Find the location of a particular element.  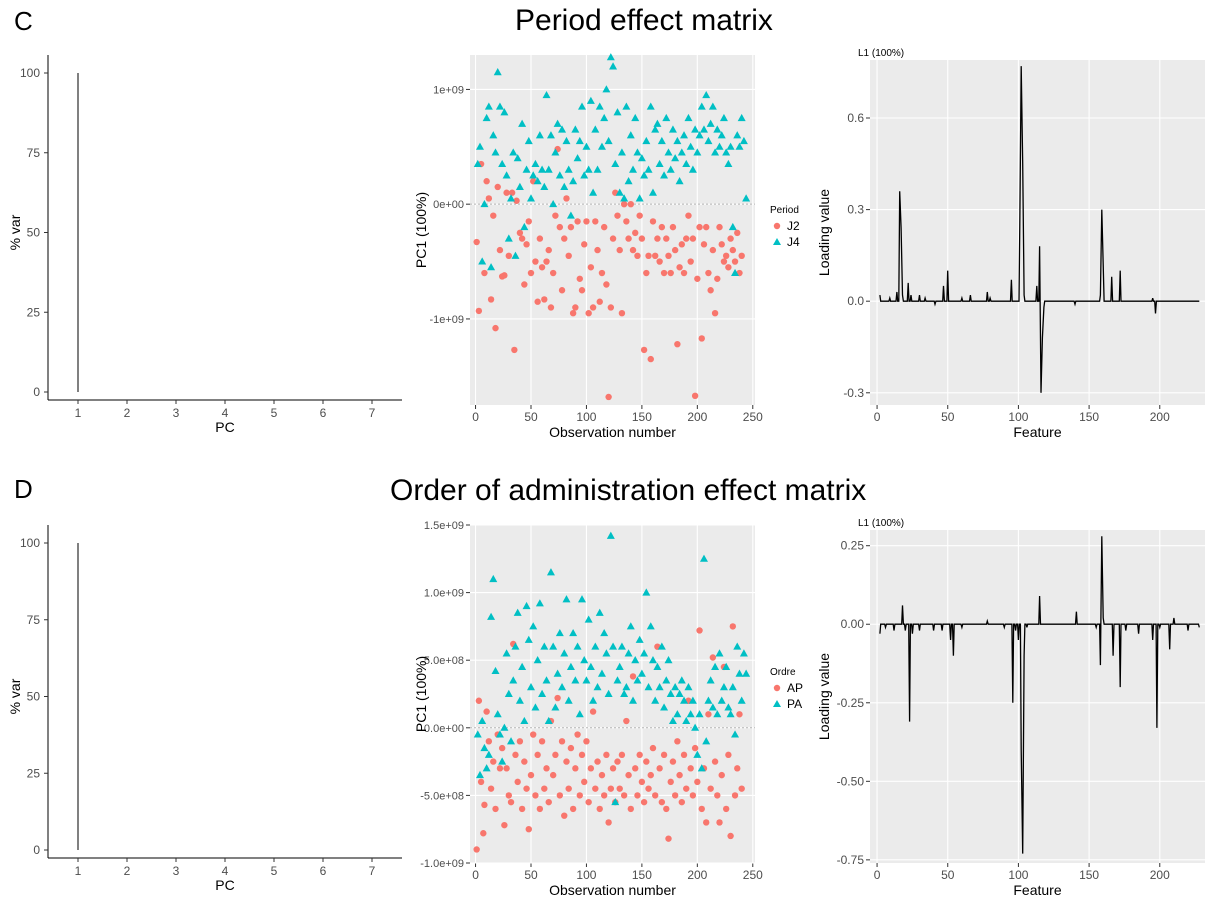

loading-line is located at coordinates (1039, 695).